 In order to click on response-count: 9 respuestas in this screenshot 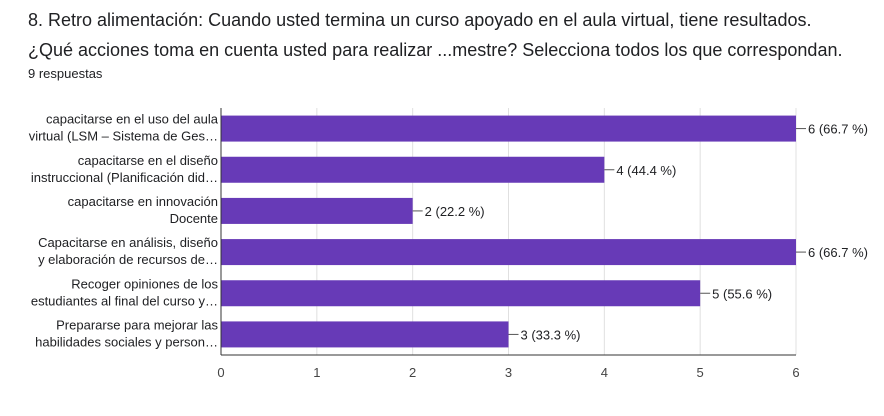, I will do `click(65, 73)`.